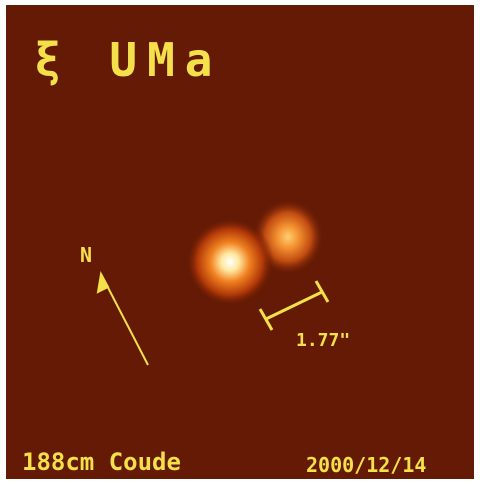 The width and height of the screenshot is (480, 484). What do you see at coordinates (230, 262) in the screenshot?
I see `primary-star` at bounding box center [230, 262].